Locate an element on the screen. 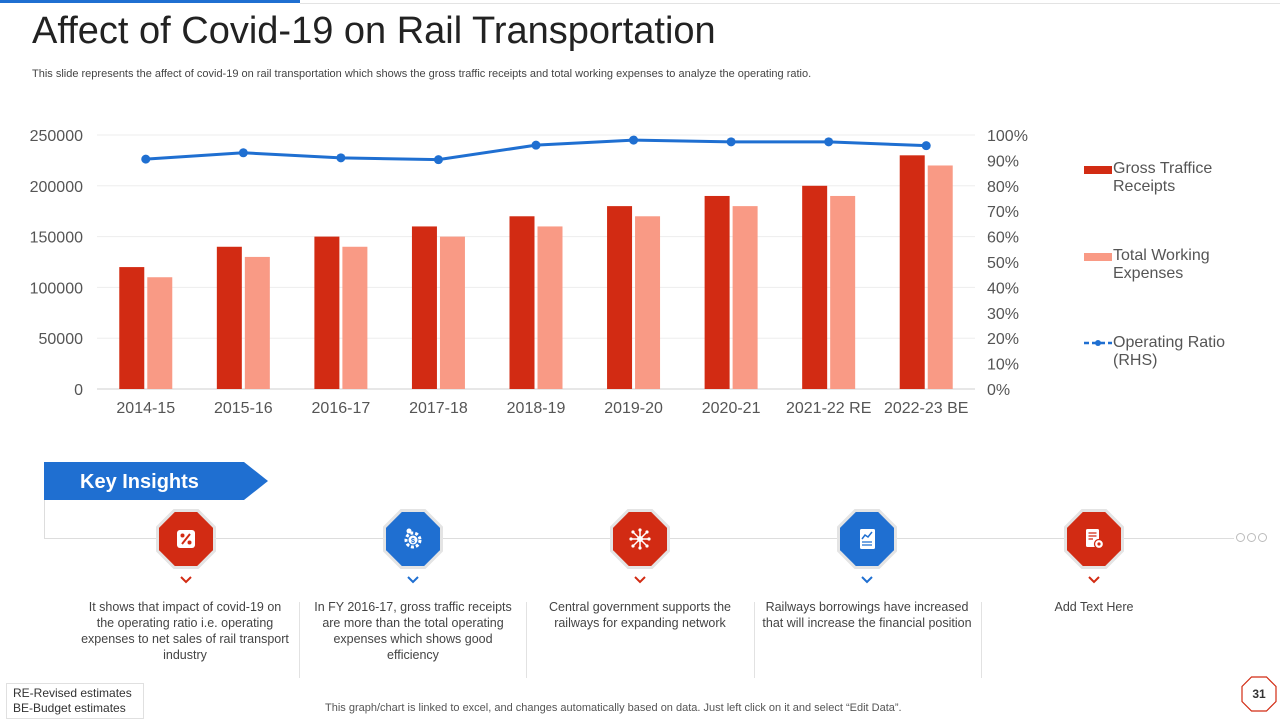 The width and height of the screenshot is (1280, 720). legend-label: Gross Traffice Receipts is located at coordinates (1163, 177).